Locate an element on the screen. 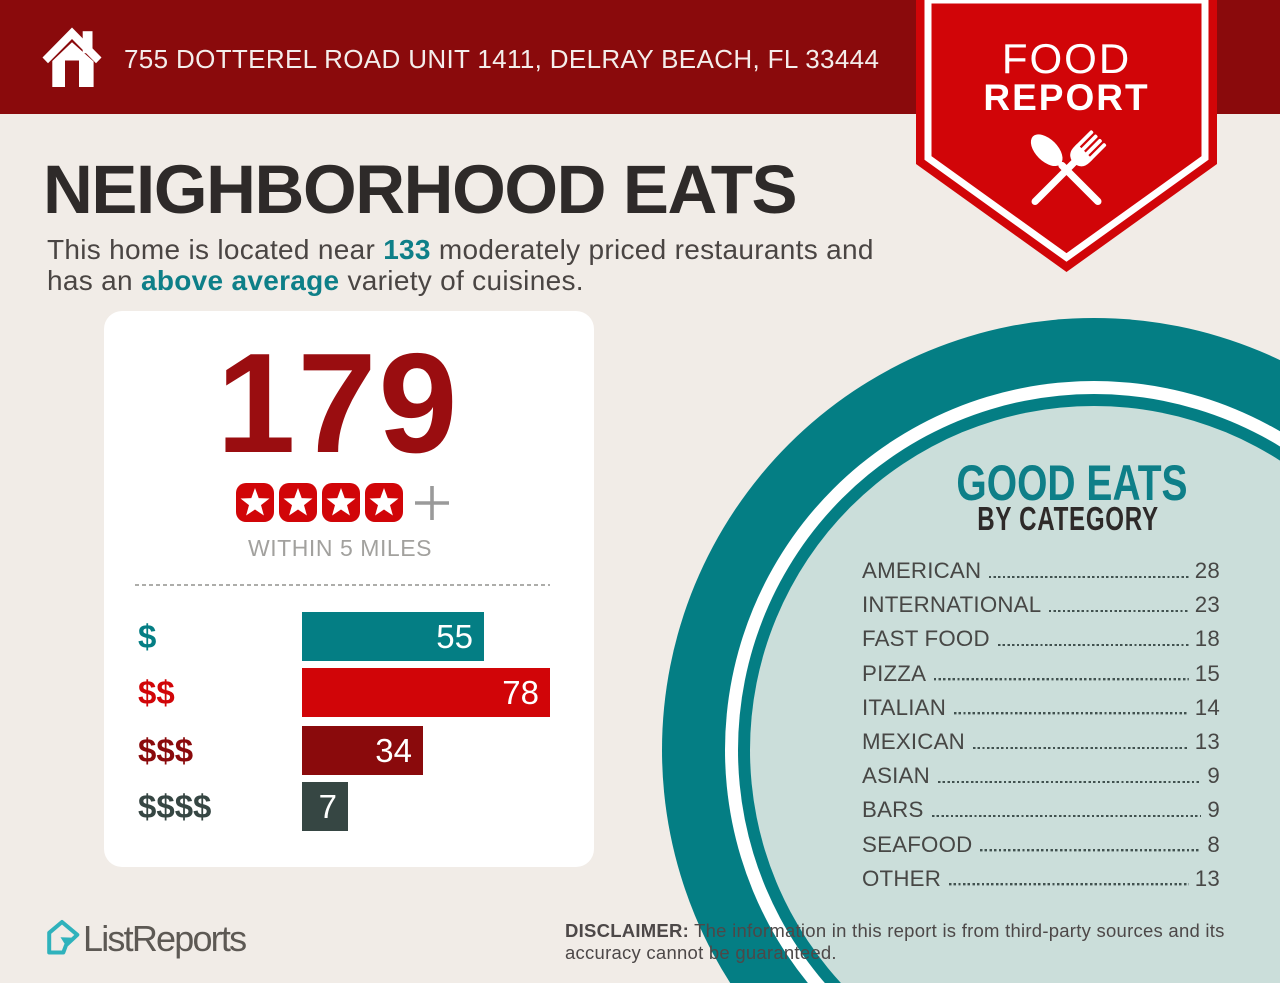  svg-text: REPORT is located at coordinates (1066, 97).